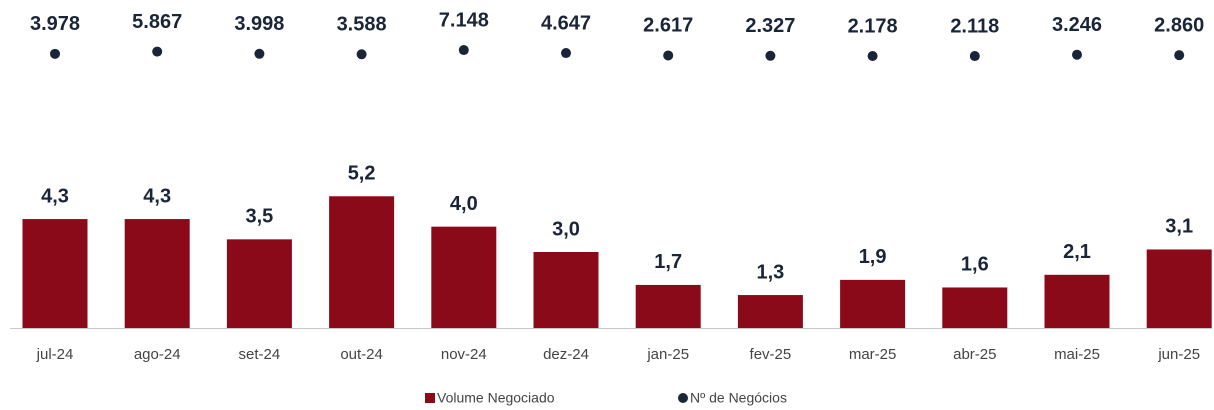 The image size is (1214, 410). Describe the element at coordinates (362, 25) in the screenshot. I see `data-label: 3.588` at that location.